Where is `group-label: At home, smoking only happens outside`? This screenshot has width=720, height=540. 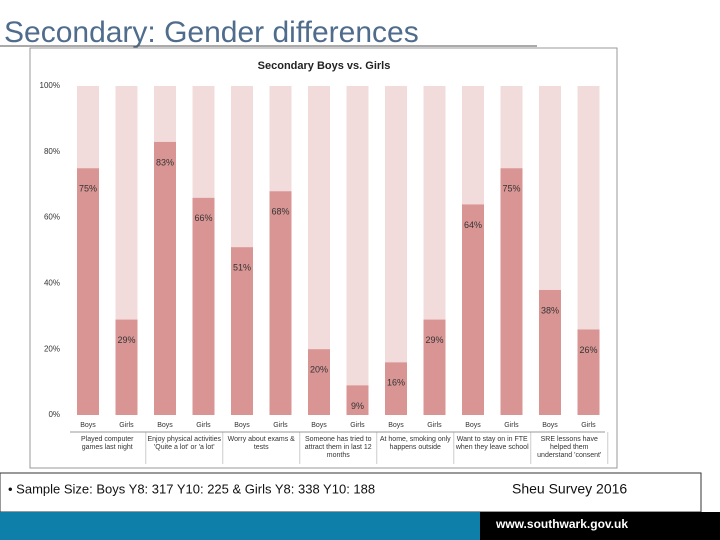 group-label: At home, smoking only happens outside is located at coordinates (415, 443).